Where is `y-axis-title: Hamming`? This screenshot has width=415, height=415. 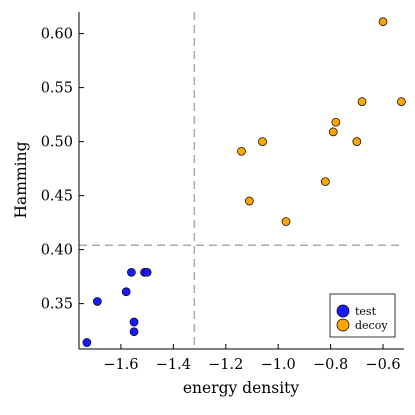 y-axis-title: Hamming is located at coordinates (21, 179).